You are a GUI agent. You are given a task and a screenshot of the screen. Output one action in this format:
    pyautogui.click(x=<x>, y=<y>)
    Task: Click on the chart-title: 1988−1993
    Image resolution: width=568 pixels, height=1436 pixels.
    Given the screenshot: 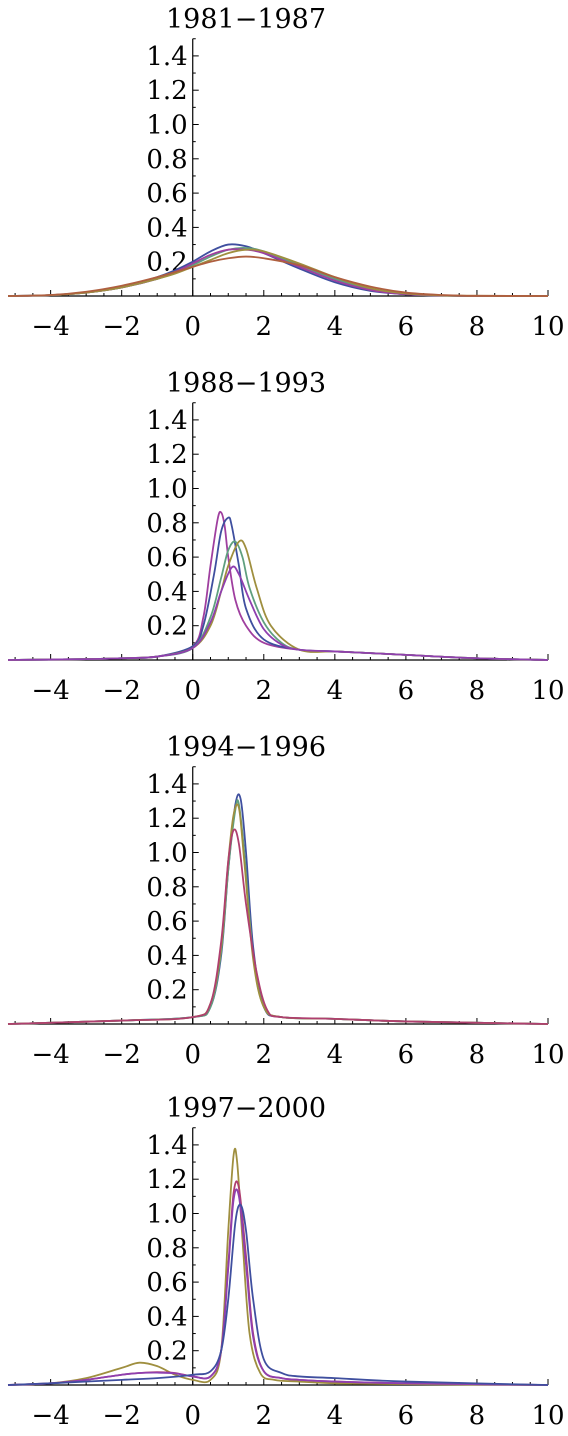 What is the action you would take?
    pyautogui.click(x=246, y=383)
    